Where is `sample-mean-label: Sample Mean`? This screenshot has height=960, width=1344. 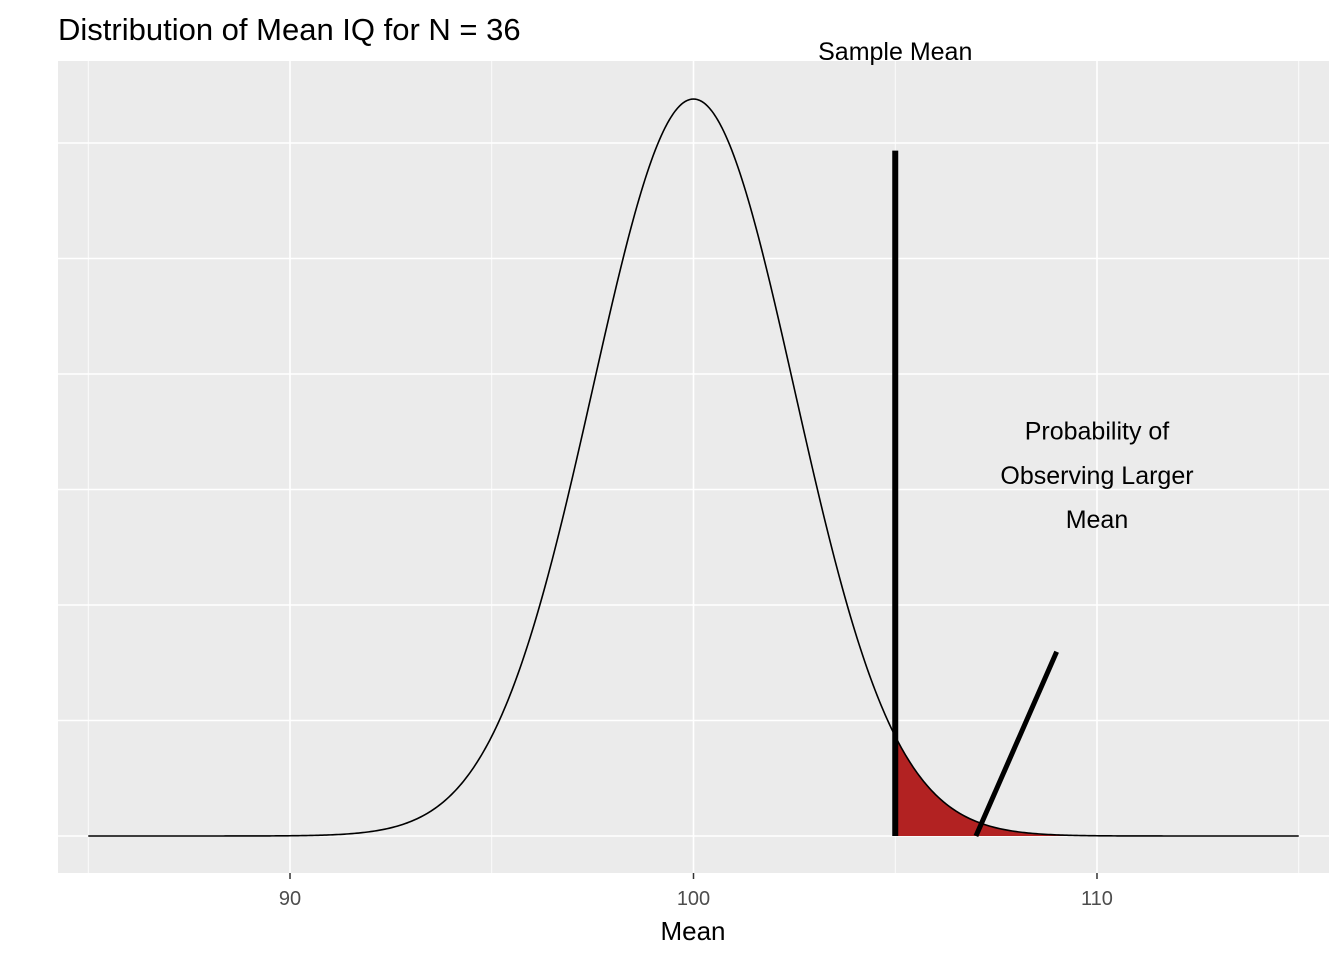
sample-mean-label: Sample Mean is located at coordinates (895, 52).